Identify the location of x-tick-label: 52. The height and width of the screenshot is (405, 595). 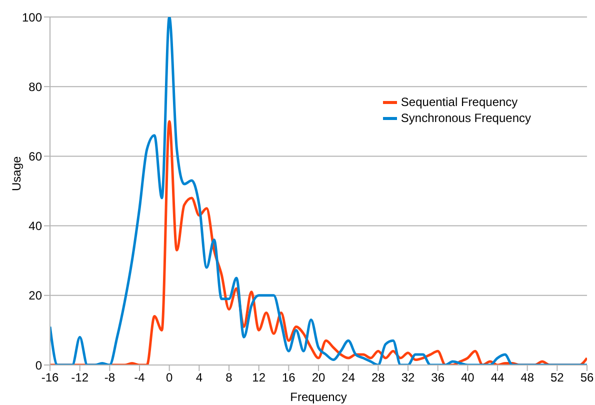
(557, 377).